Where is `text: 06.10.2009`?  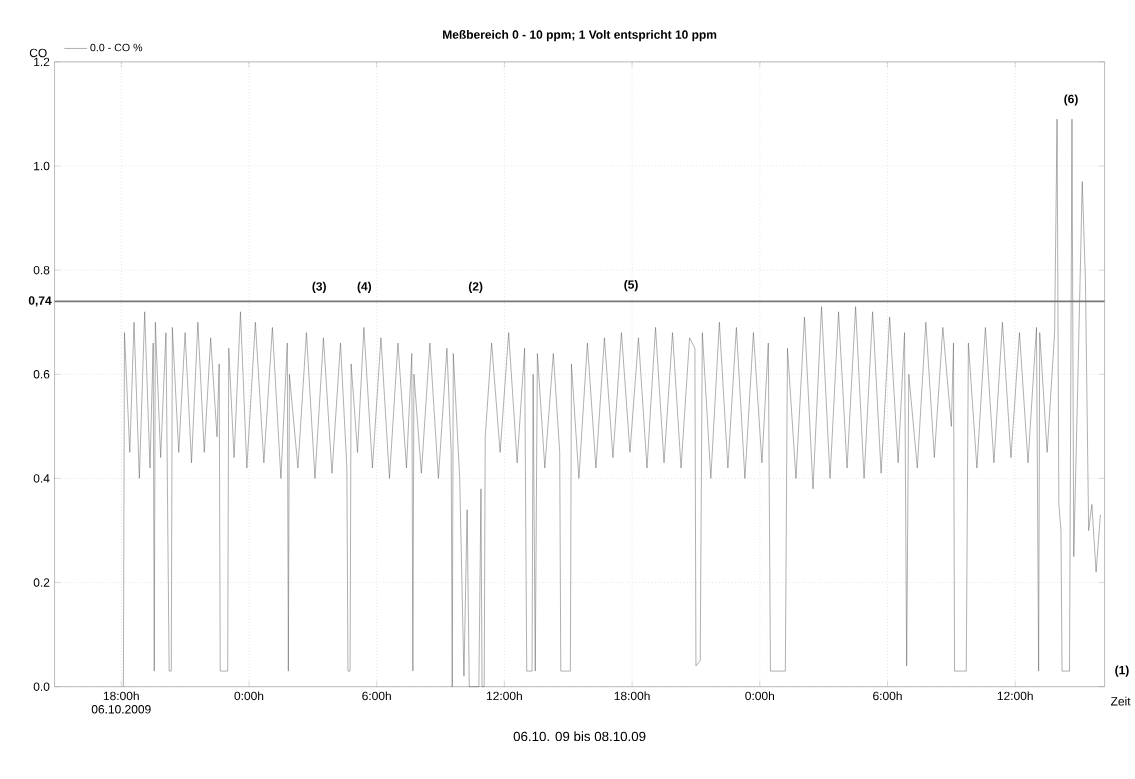 text: 06.10.2009 is located at coordinates (121, 709).